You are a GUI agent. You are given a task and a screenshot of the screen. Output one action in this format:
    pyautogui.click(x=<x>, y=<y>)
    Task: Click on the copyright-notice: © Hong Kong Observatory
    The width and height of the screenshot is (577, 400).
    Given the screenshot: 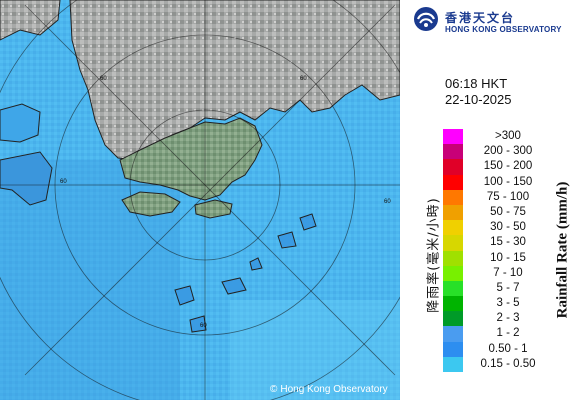 What is the action you would take?
    pyautogui.click(x=329, y=389)
    